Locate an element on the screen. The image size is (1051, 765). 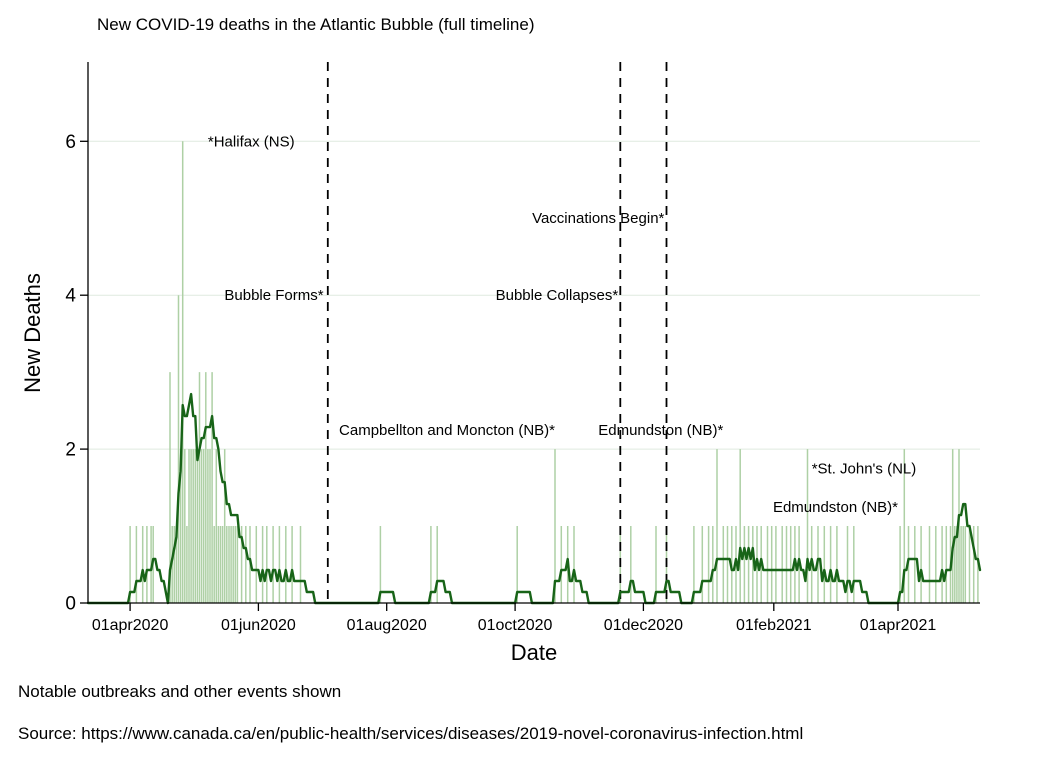
x-tick-label-01dec2020: 01dec2020 is located at coordinates (643, 625).